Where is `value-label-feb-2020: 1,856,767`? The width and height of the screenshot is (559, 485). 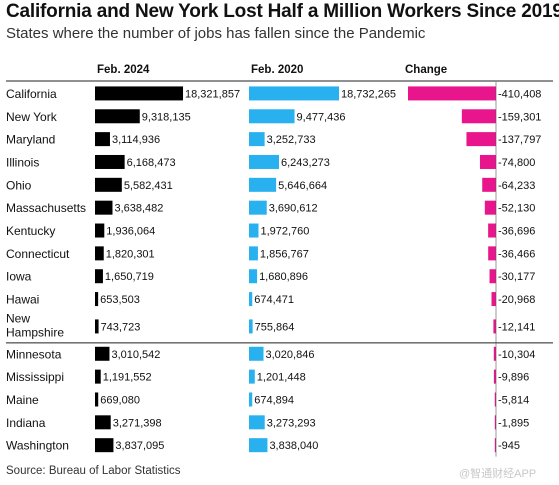 value-label-feb-2020: 1,856,767 is located at coordinates (284, 254).